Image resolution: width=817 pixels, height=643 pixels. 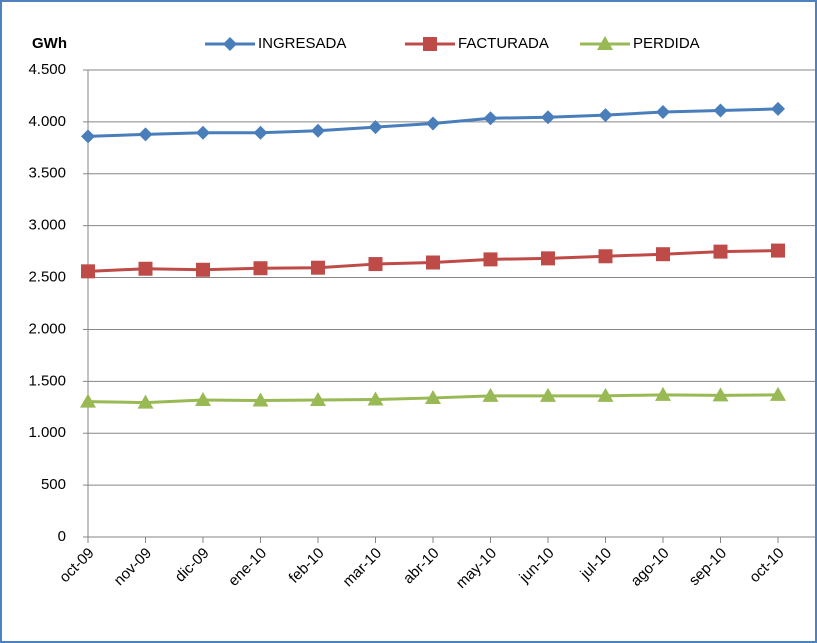 What do you see at coordinates (302, 43) in the screenshot?
I see `legend-label: INGRESADA` at bounding box center [302, 43].